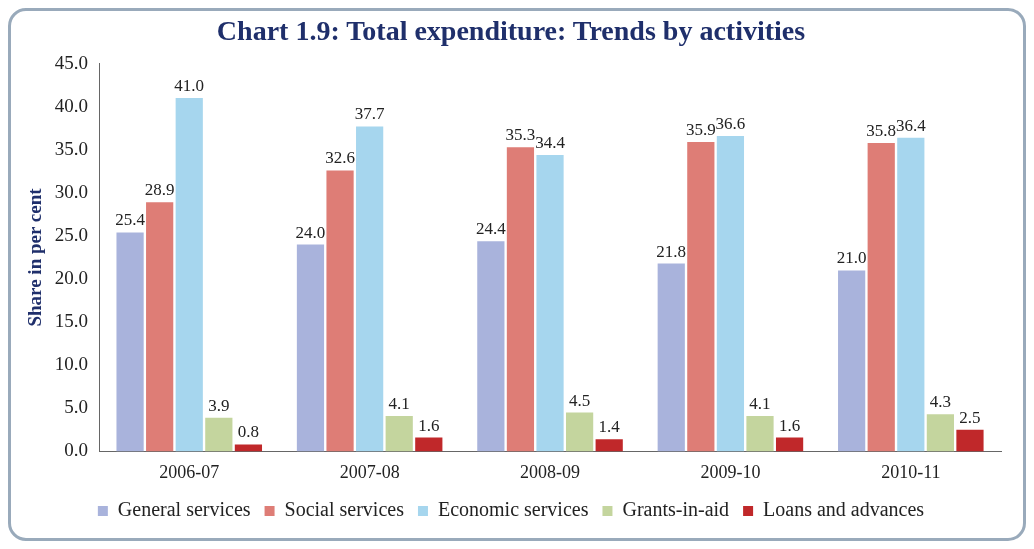 The image size is (1034, 549). What do you see at coordinates (71, 321) in the screenshot?
I see `y-tick-label: 15.0` at bounding box center [71, 321].